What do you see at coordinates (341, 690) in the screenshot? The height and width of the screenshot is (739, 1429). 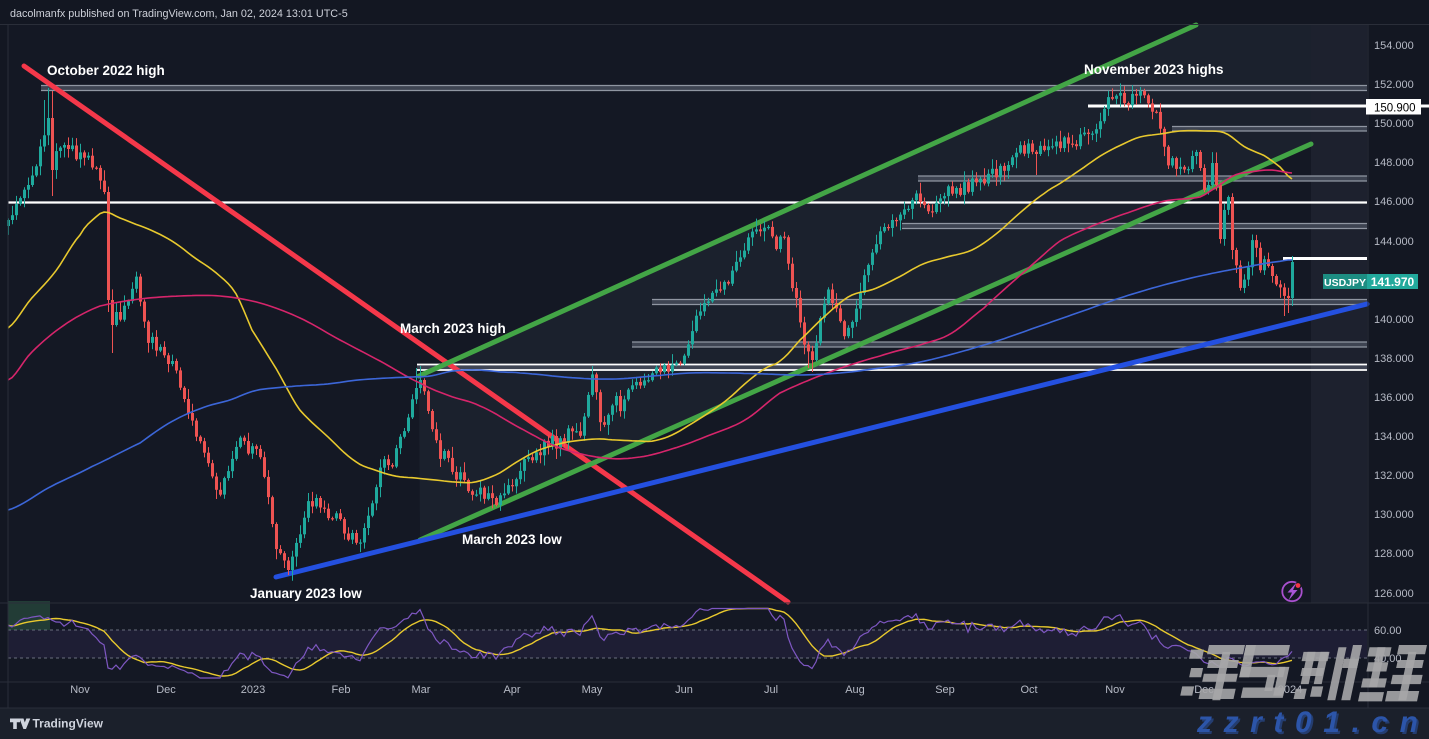 I see `svg-text: Feb` at bounding box center [341, 690].